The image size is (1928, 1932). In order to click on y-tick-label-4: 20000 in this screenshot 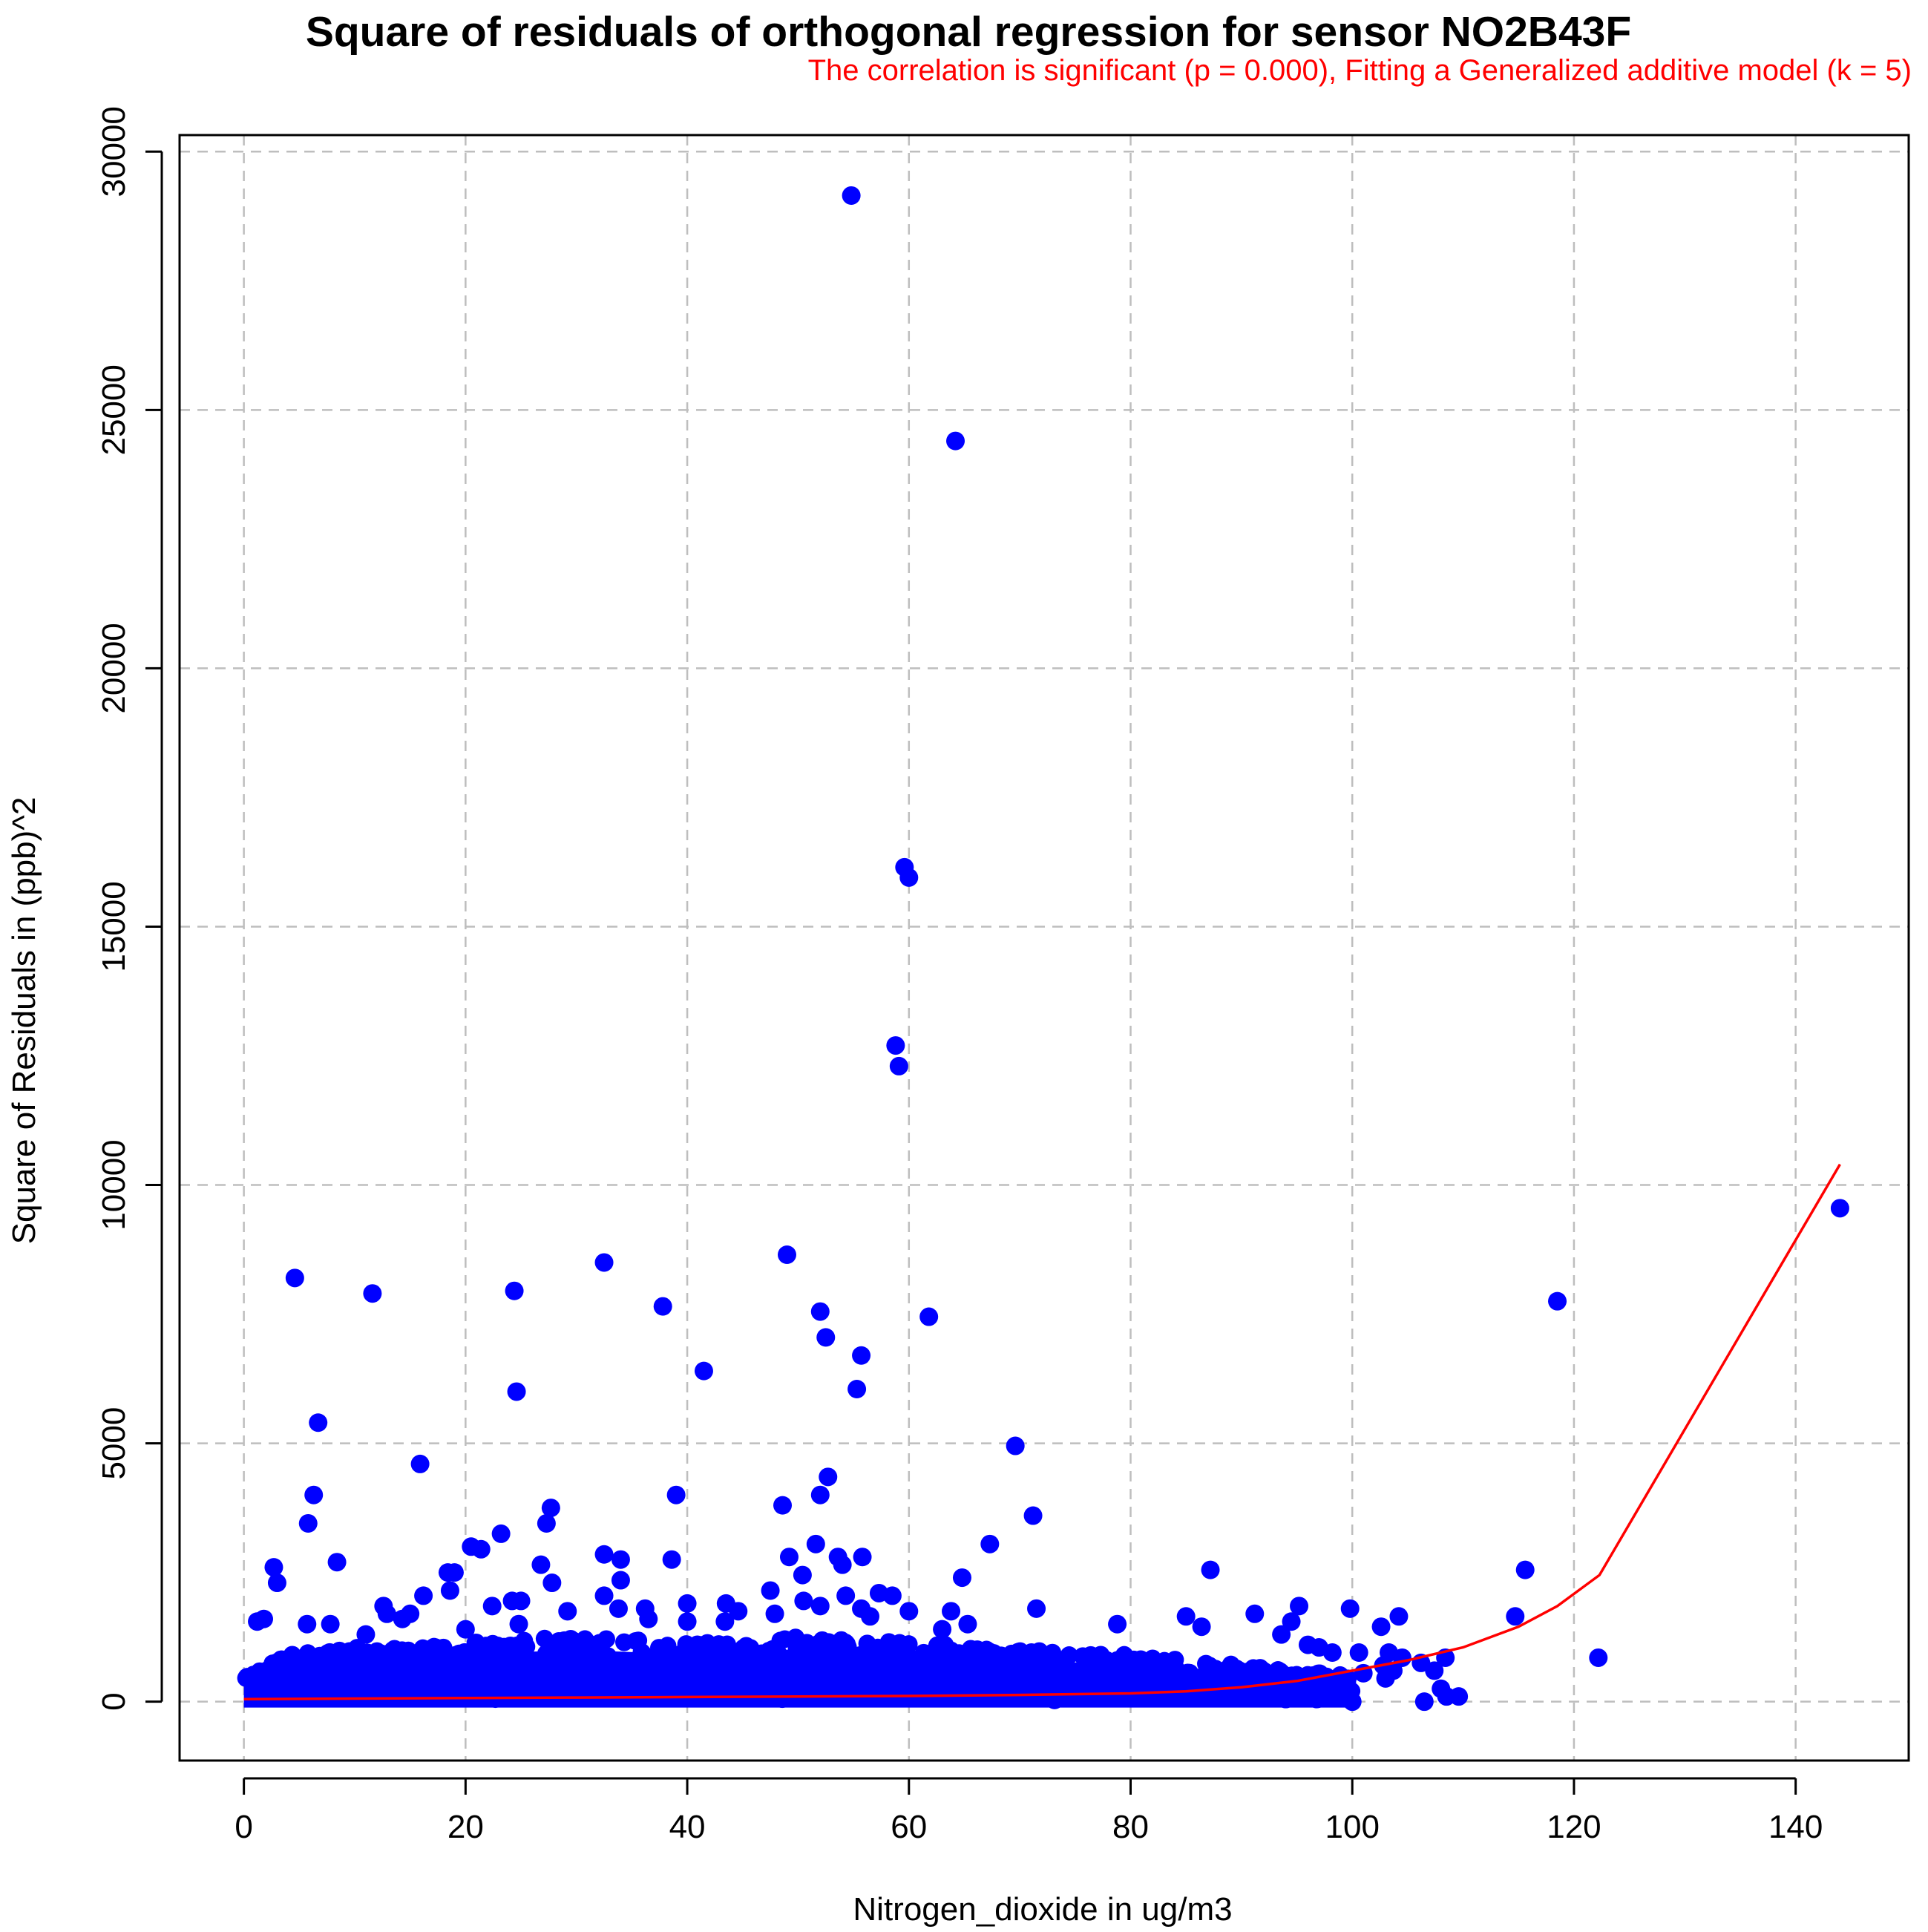, I will do `click(114, 668)`.